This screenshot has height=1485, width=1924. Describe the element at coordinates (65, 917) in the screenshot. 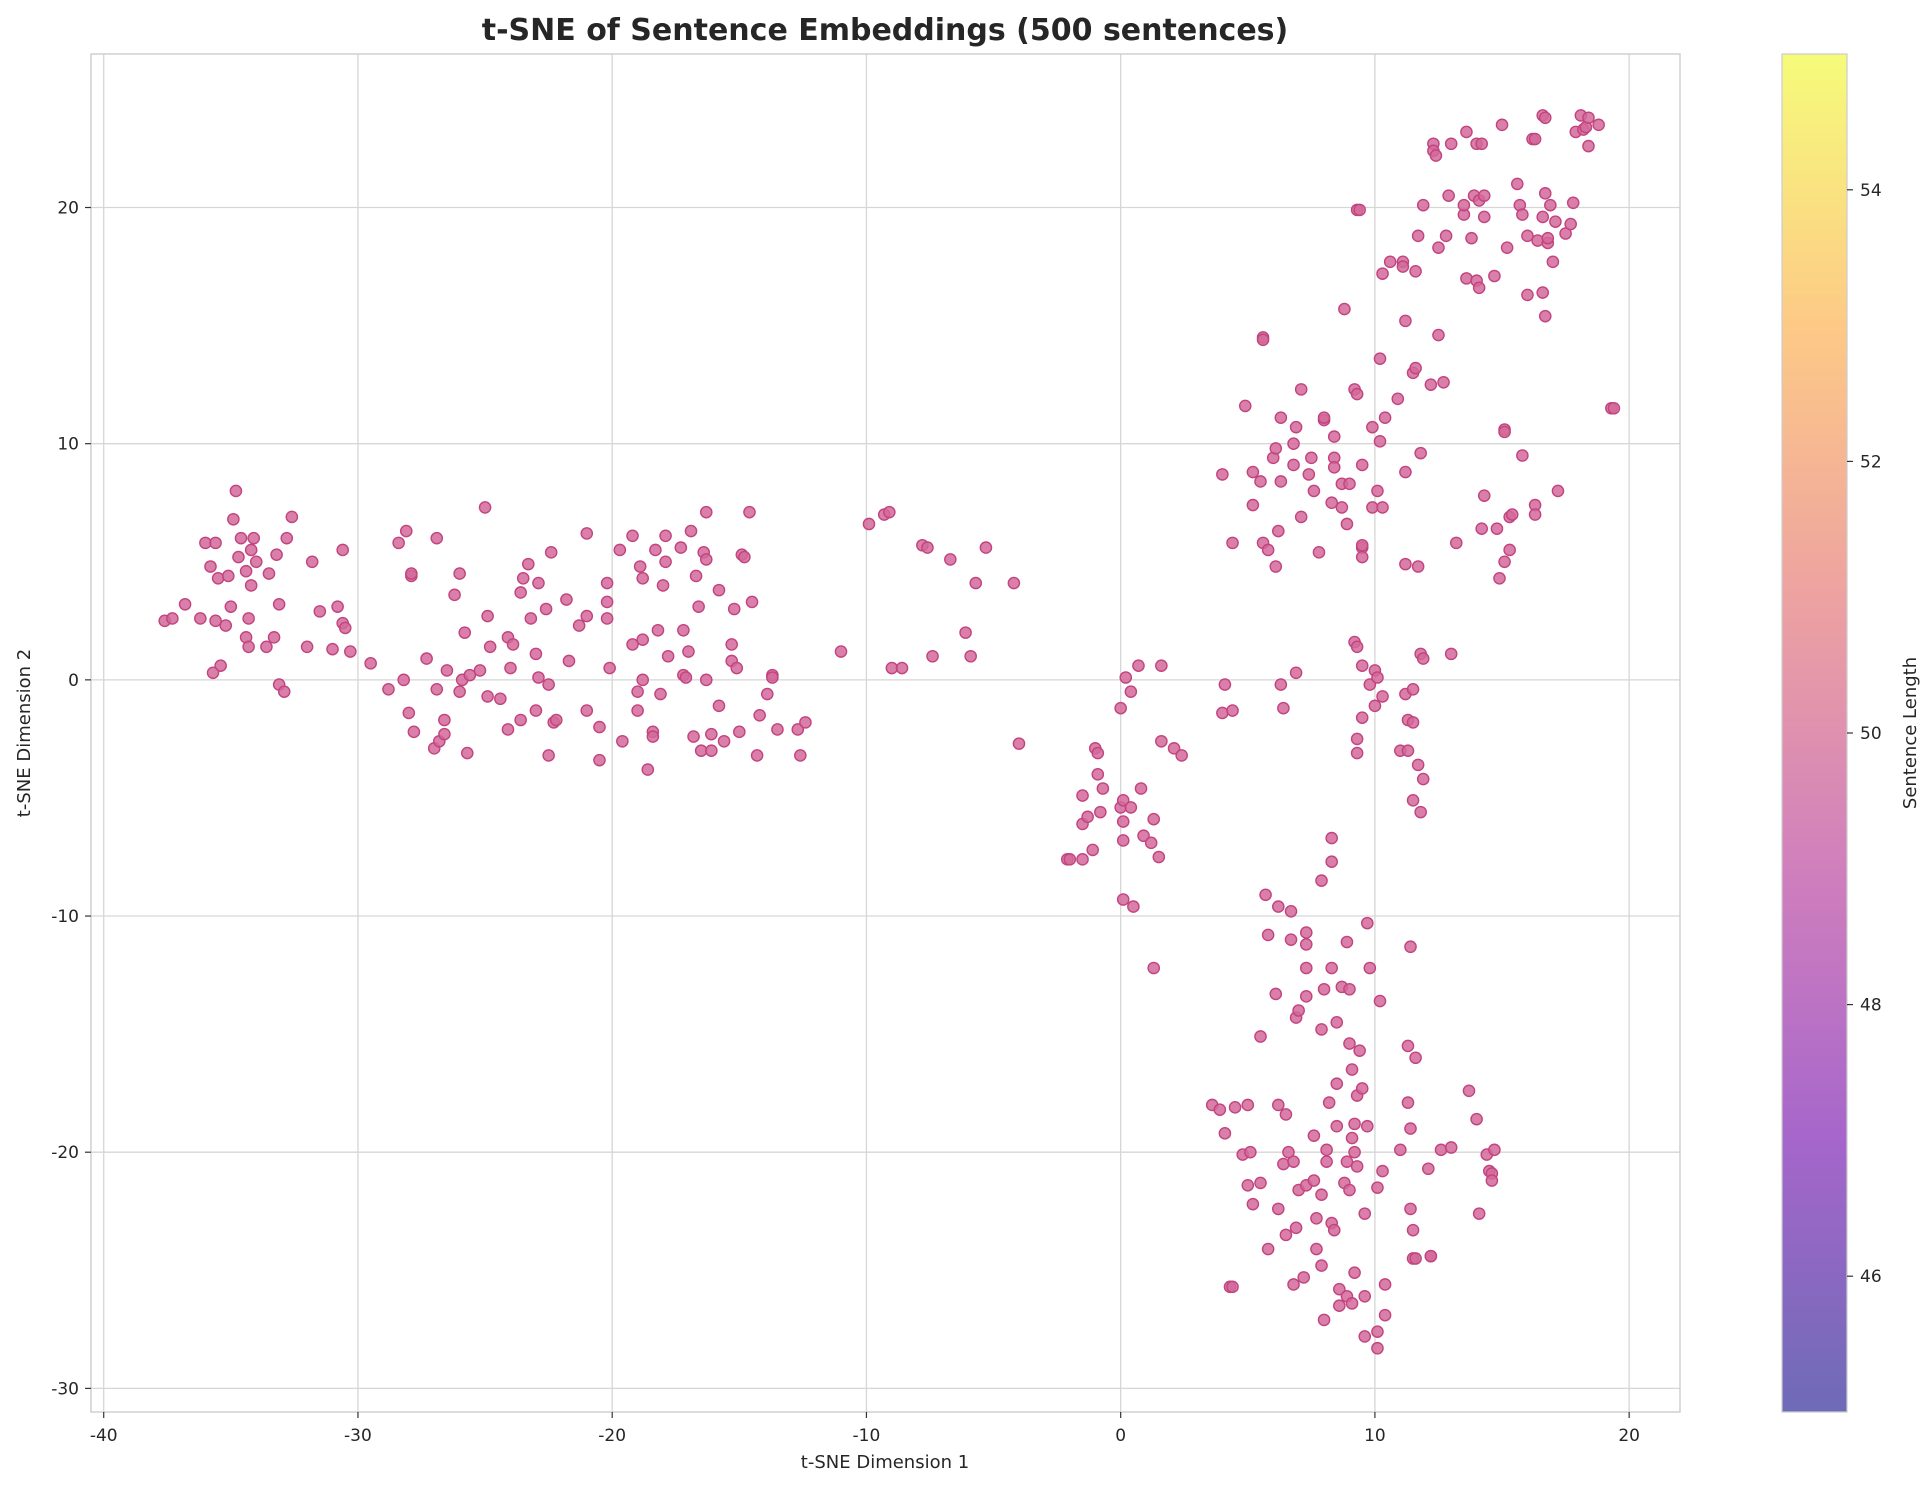

I see `y-tick-label: -10` at that location.